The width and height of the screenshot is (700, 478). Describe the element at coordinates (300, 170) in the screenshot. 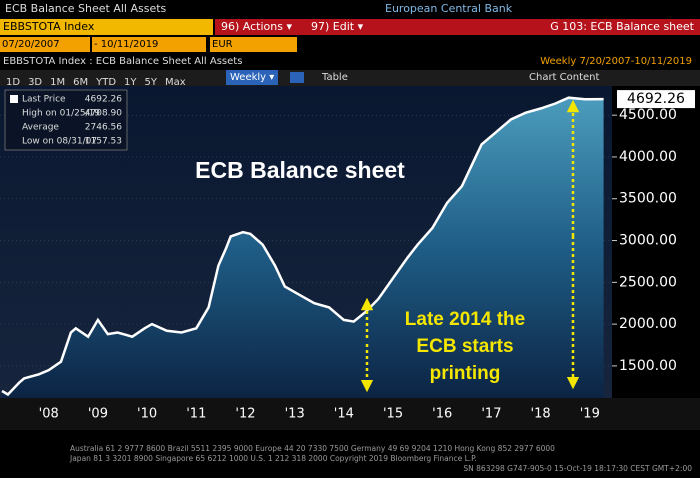

I see `chart-title: ECB Balance sheet` at that location.